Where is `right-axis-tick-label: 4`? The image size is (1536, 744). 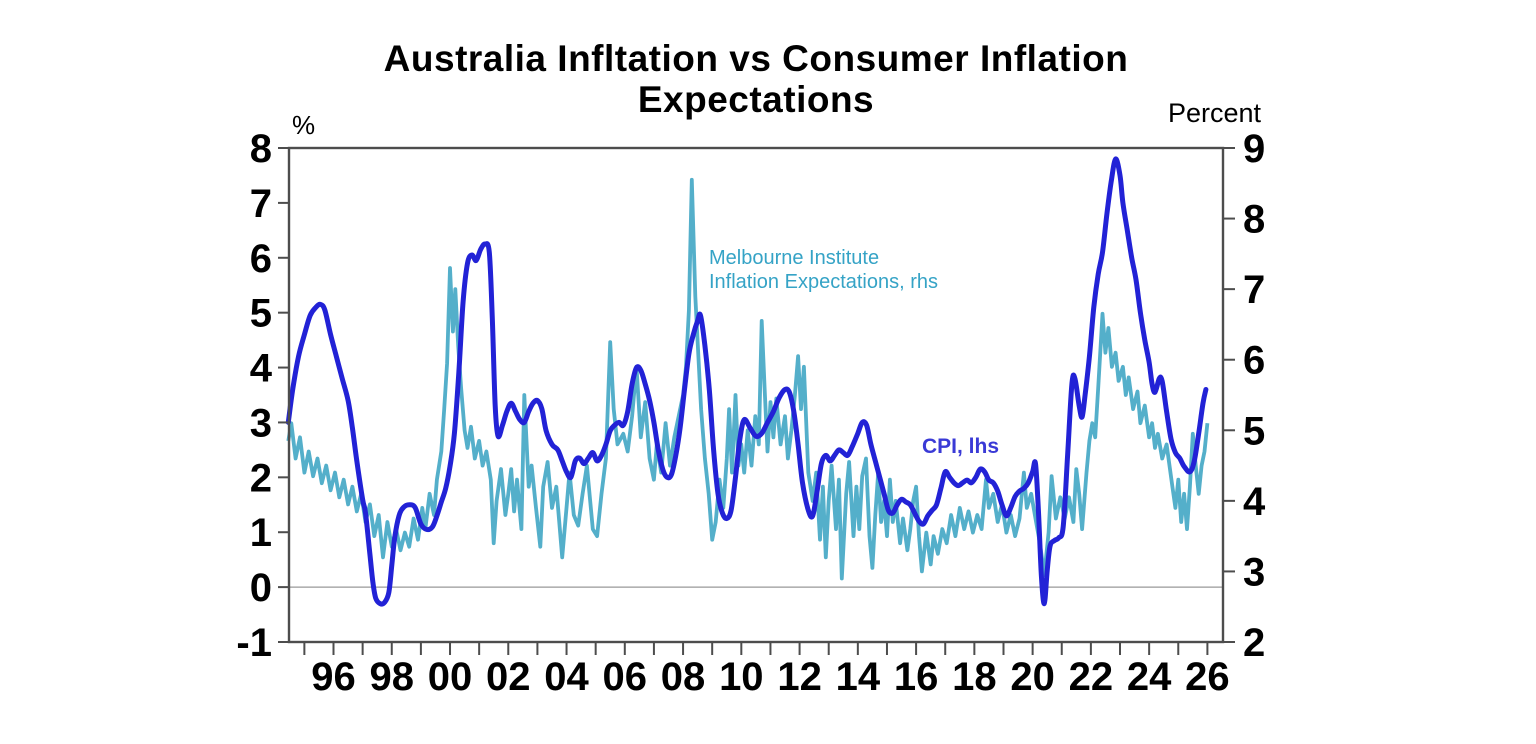
right-axis-tick-label: 4 is located at coordinates (1254, 502).